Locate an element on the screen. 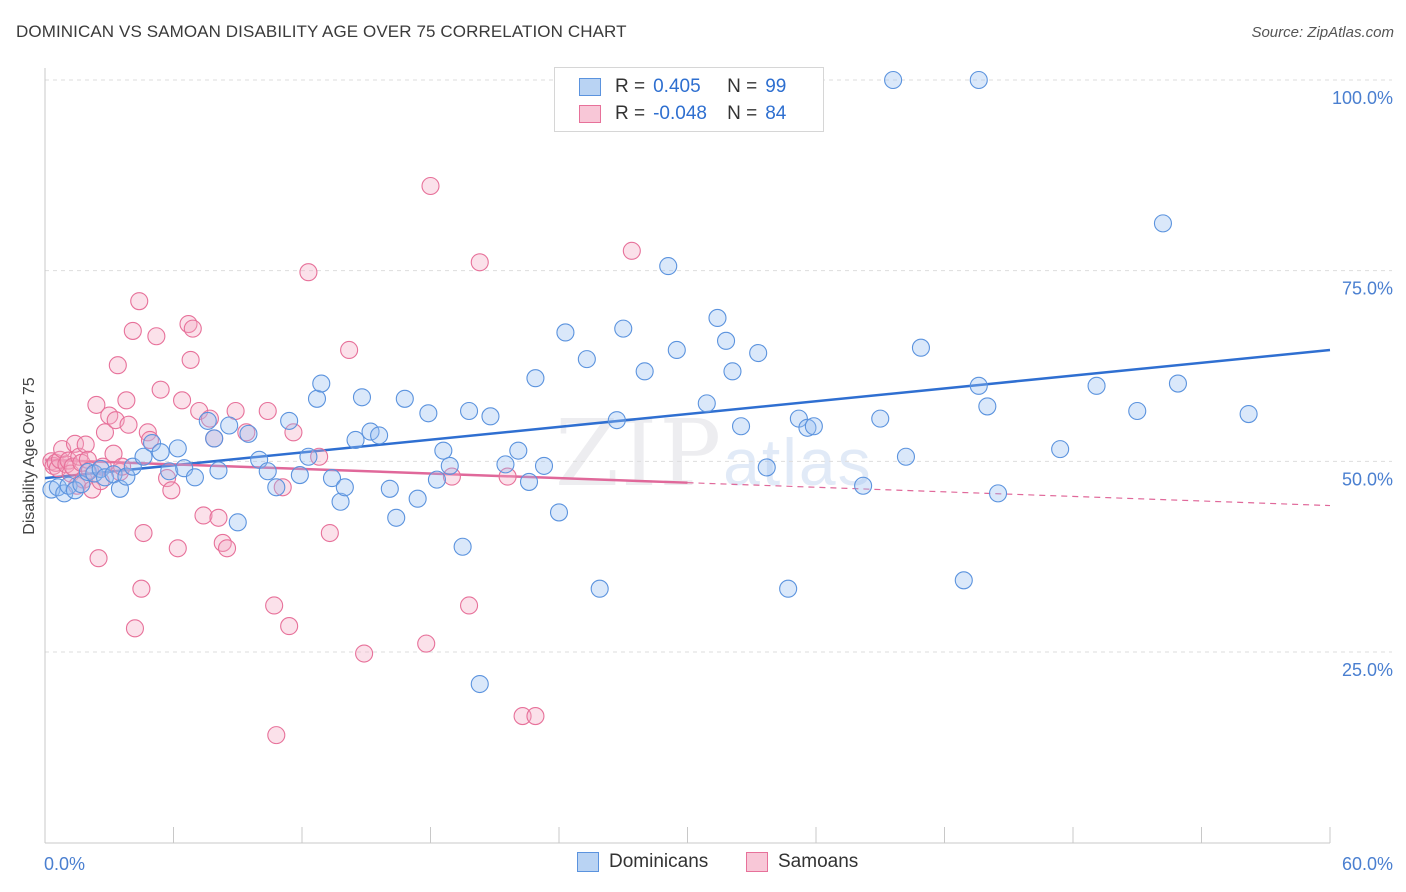  legend-n-value: 84 is located at coordinates (776, 113).